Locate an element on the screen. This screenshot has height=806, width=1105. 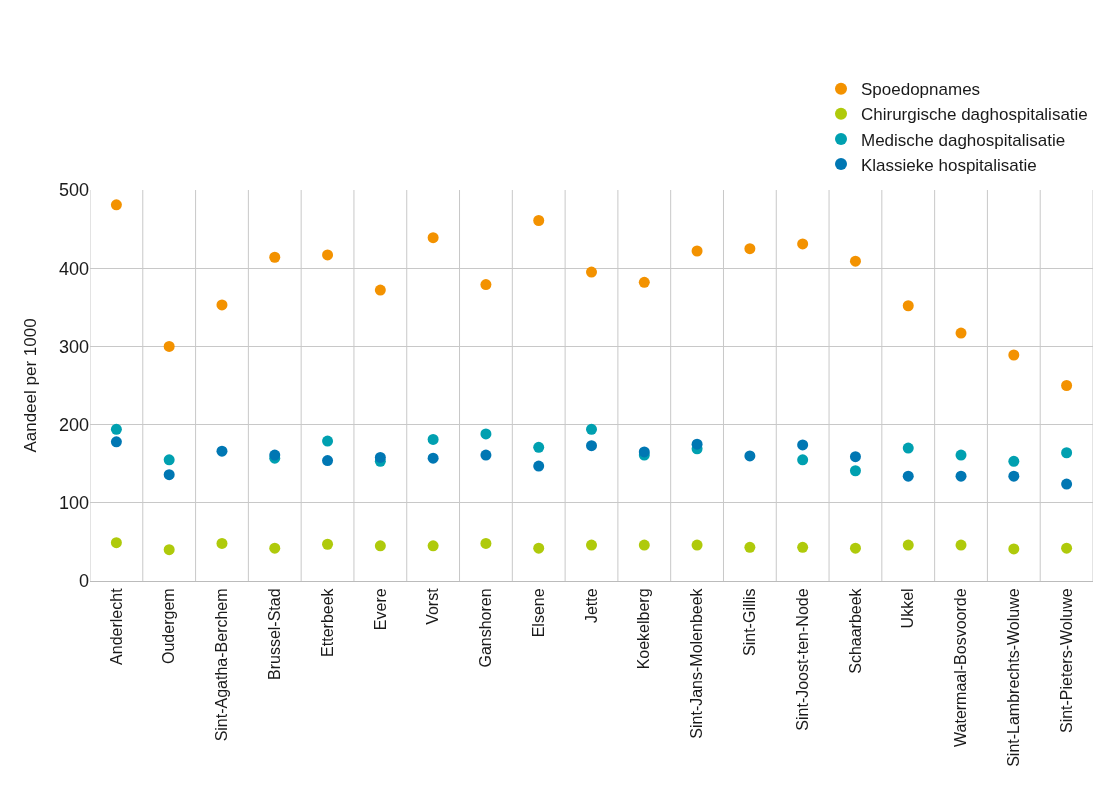
x-tick-label: Koekelberg is located at coordinates (644, 629).